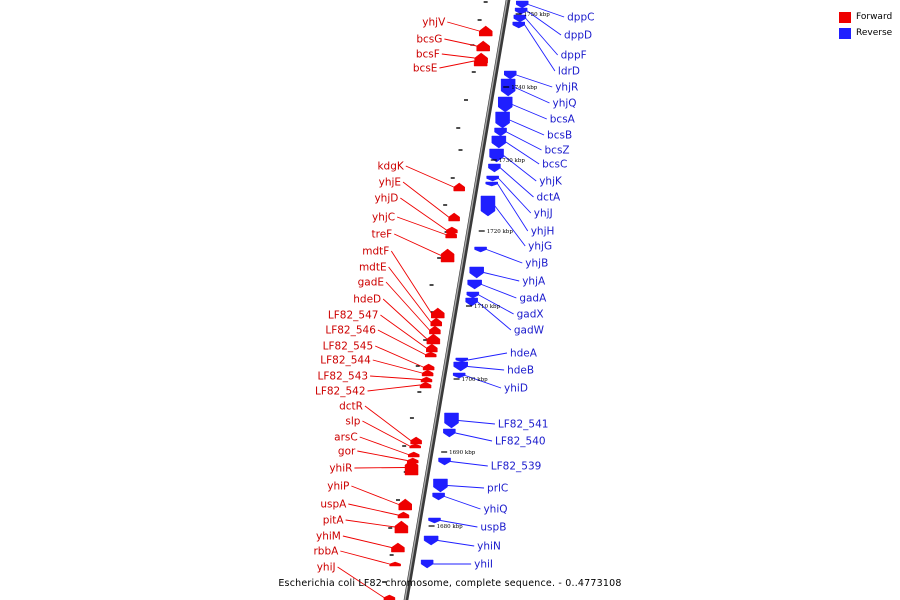 This screenshot has height=600, width=900. I want to click on kbp-label: 1690 kbp, so click(462, 453).